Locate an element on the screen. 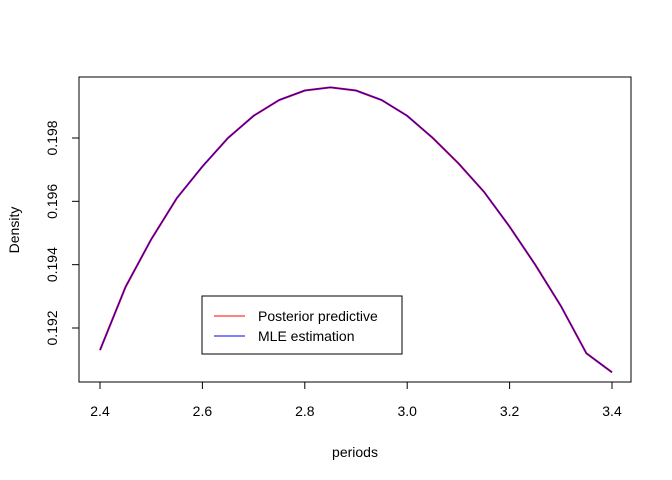  x-tick-label: 3.0 is located at coordinates (407, 411).